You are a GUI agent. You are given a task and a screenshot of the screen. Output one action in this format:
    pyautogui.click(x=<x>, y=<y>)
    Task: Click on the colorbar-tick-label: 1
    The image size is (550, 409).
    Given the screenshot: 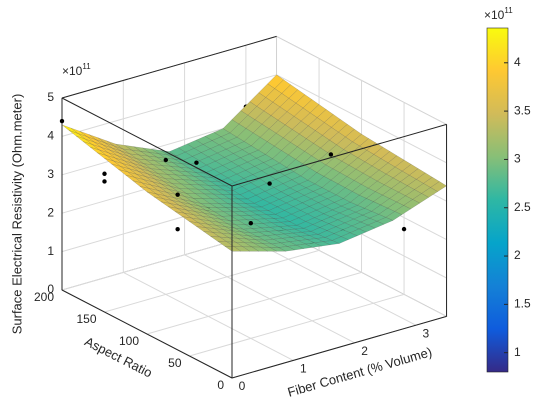 What is the action you would take?
    pyautogui.click(x=517, y=352)
    